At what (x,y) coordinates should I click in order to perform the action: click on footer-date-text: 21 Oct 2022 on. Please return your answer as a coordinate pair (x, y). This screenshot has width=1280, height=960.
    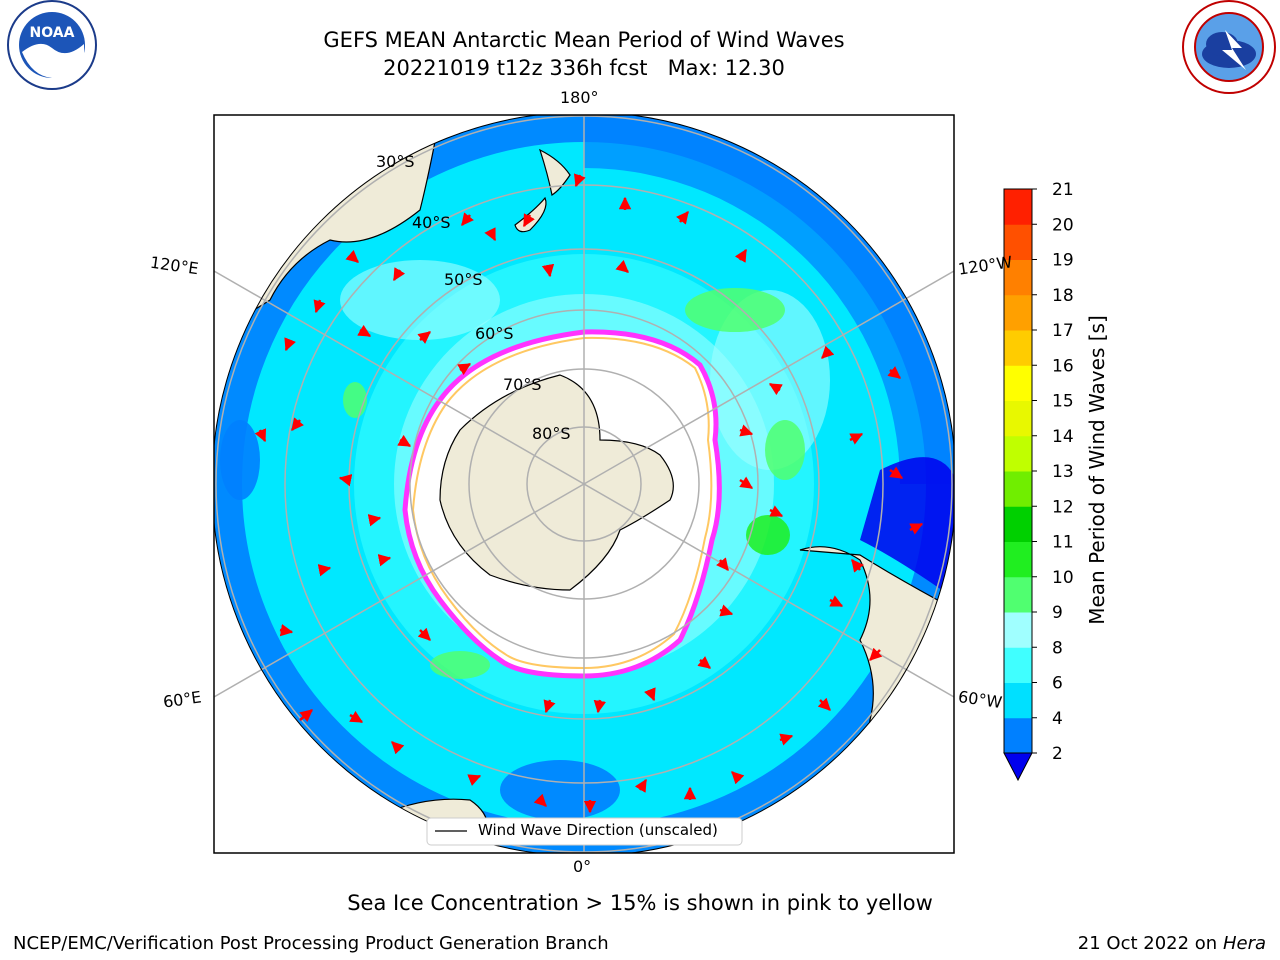
    Looking at the image, I should click on (1150, 943).